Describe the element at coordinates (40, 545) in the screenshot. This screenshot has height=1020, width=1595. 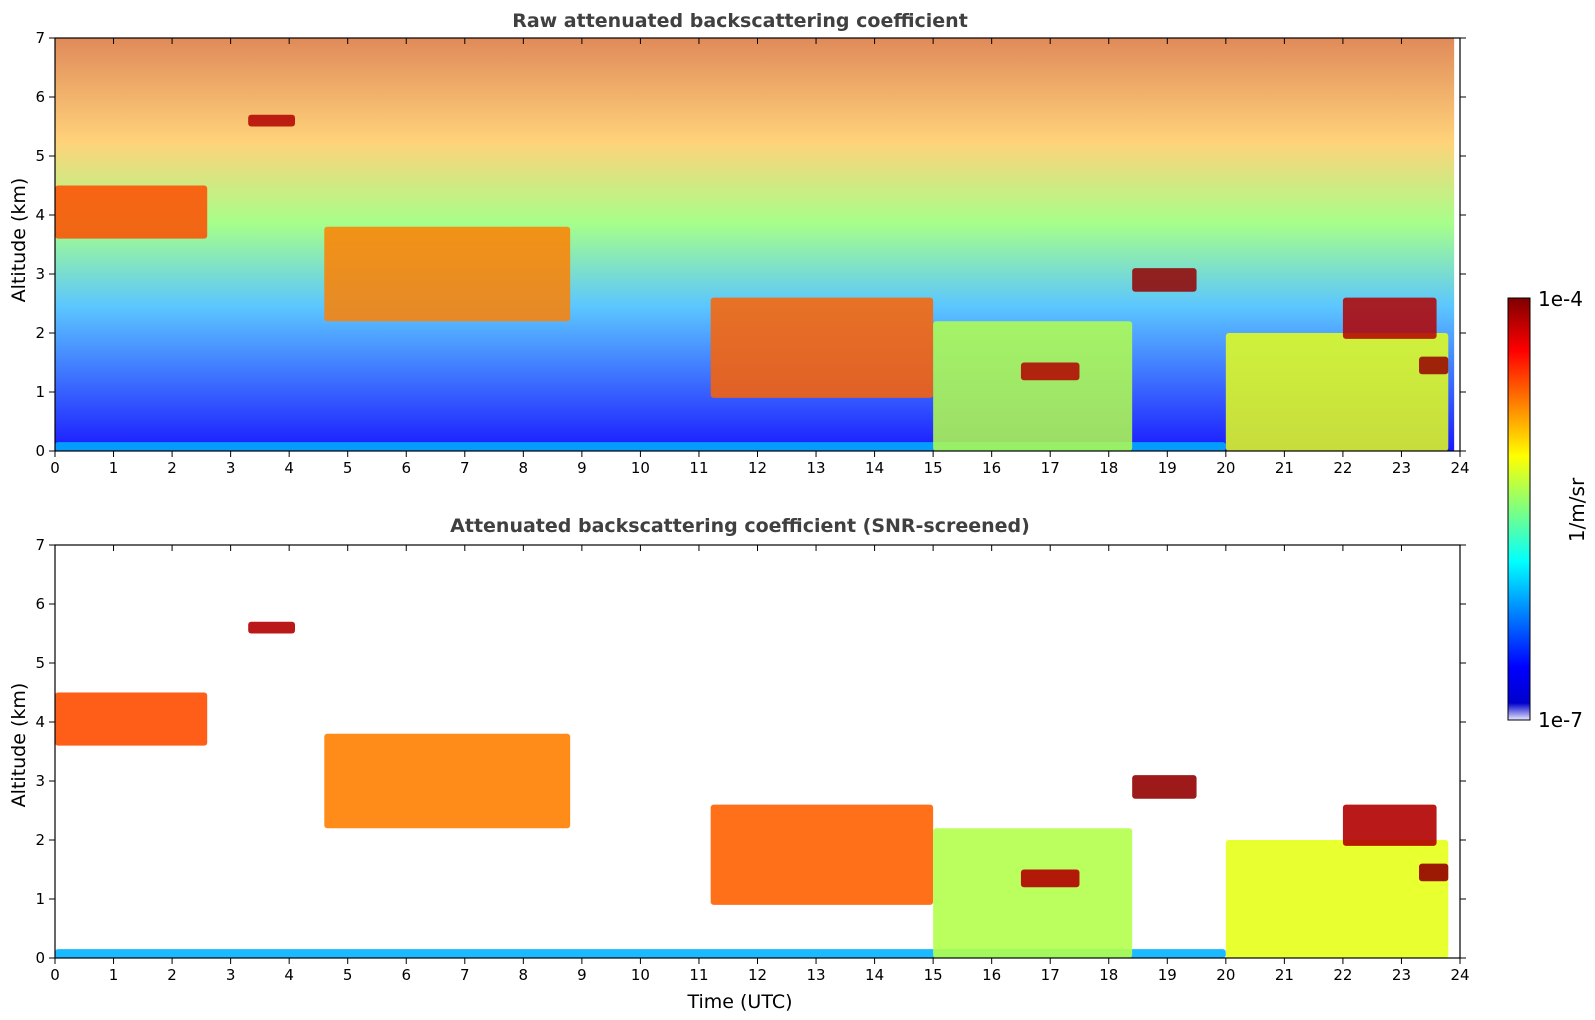
I see `y-tick-label: 7` at that location.